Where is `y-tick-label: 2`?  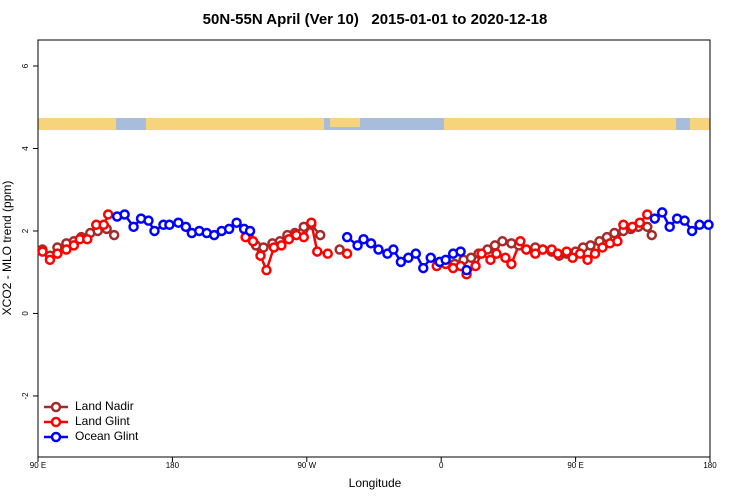 y-tick-label: 2 is located at coordinates (25, 230).